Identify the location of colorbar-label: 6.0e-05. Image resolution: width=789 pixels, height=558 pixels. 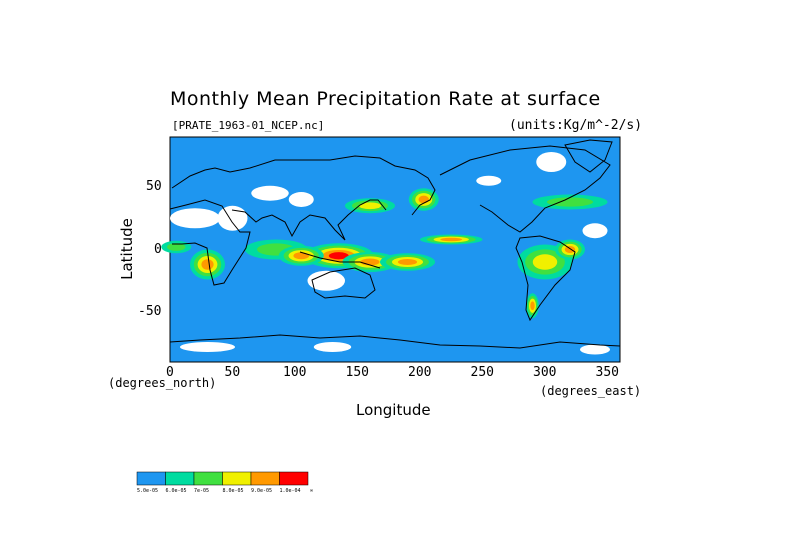
(176, 491).